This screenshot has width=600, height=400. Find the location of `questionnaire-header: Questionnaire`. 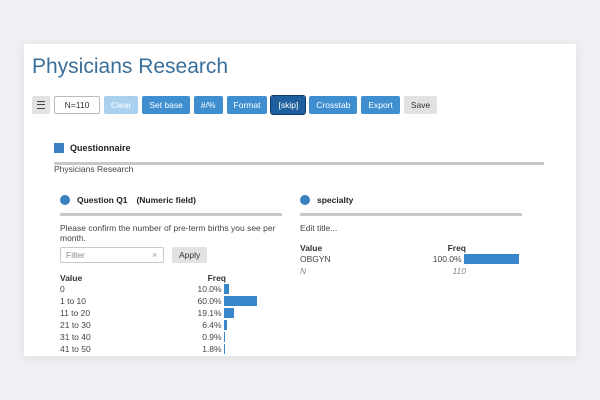

questionnaire-header: Questionnaire is located at coordinates (299, 152).